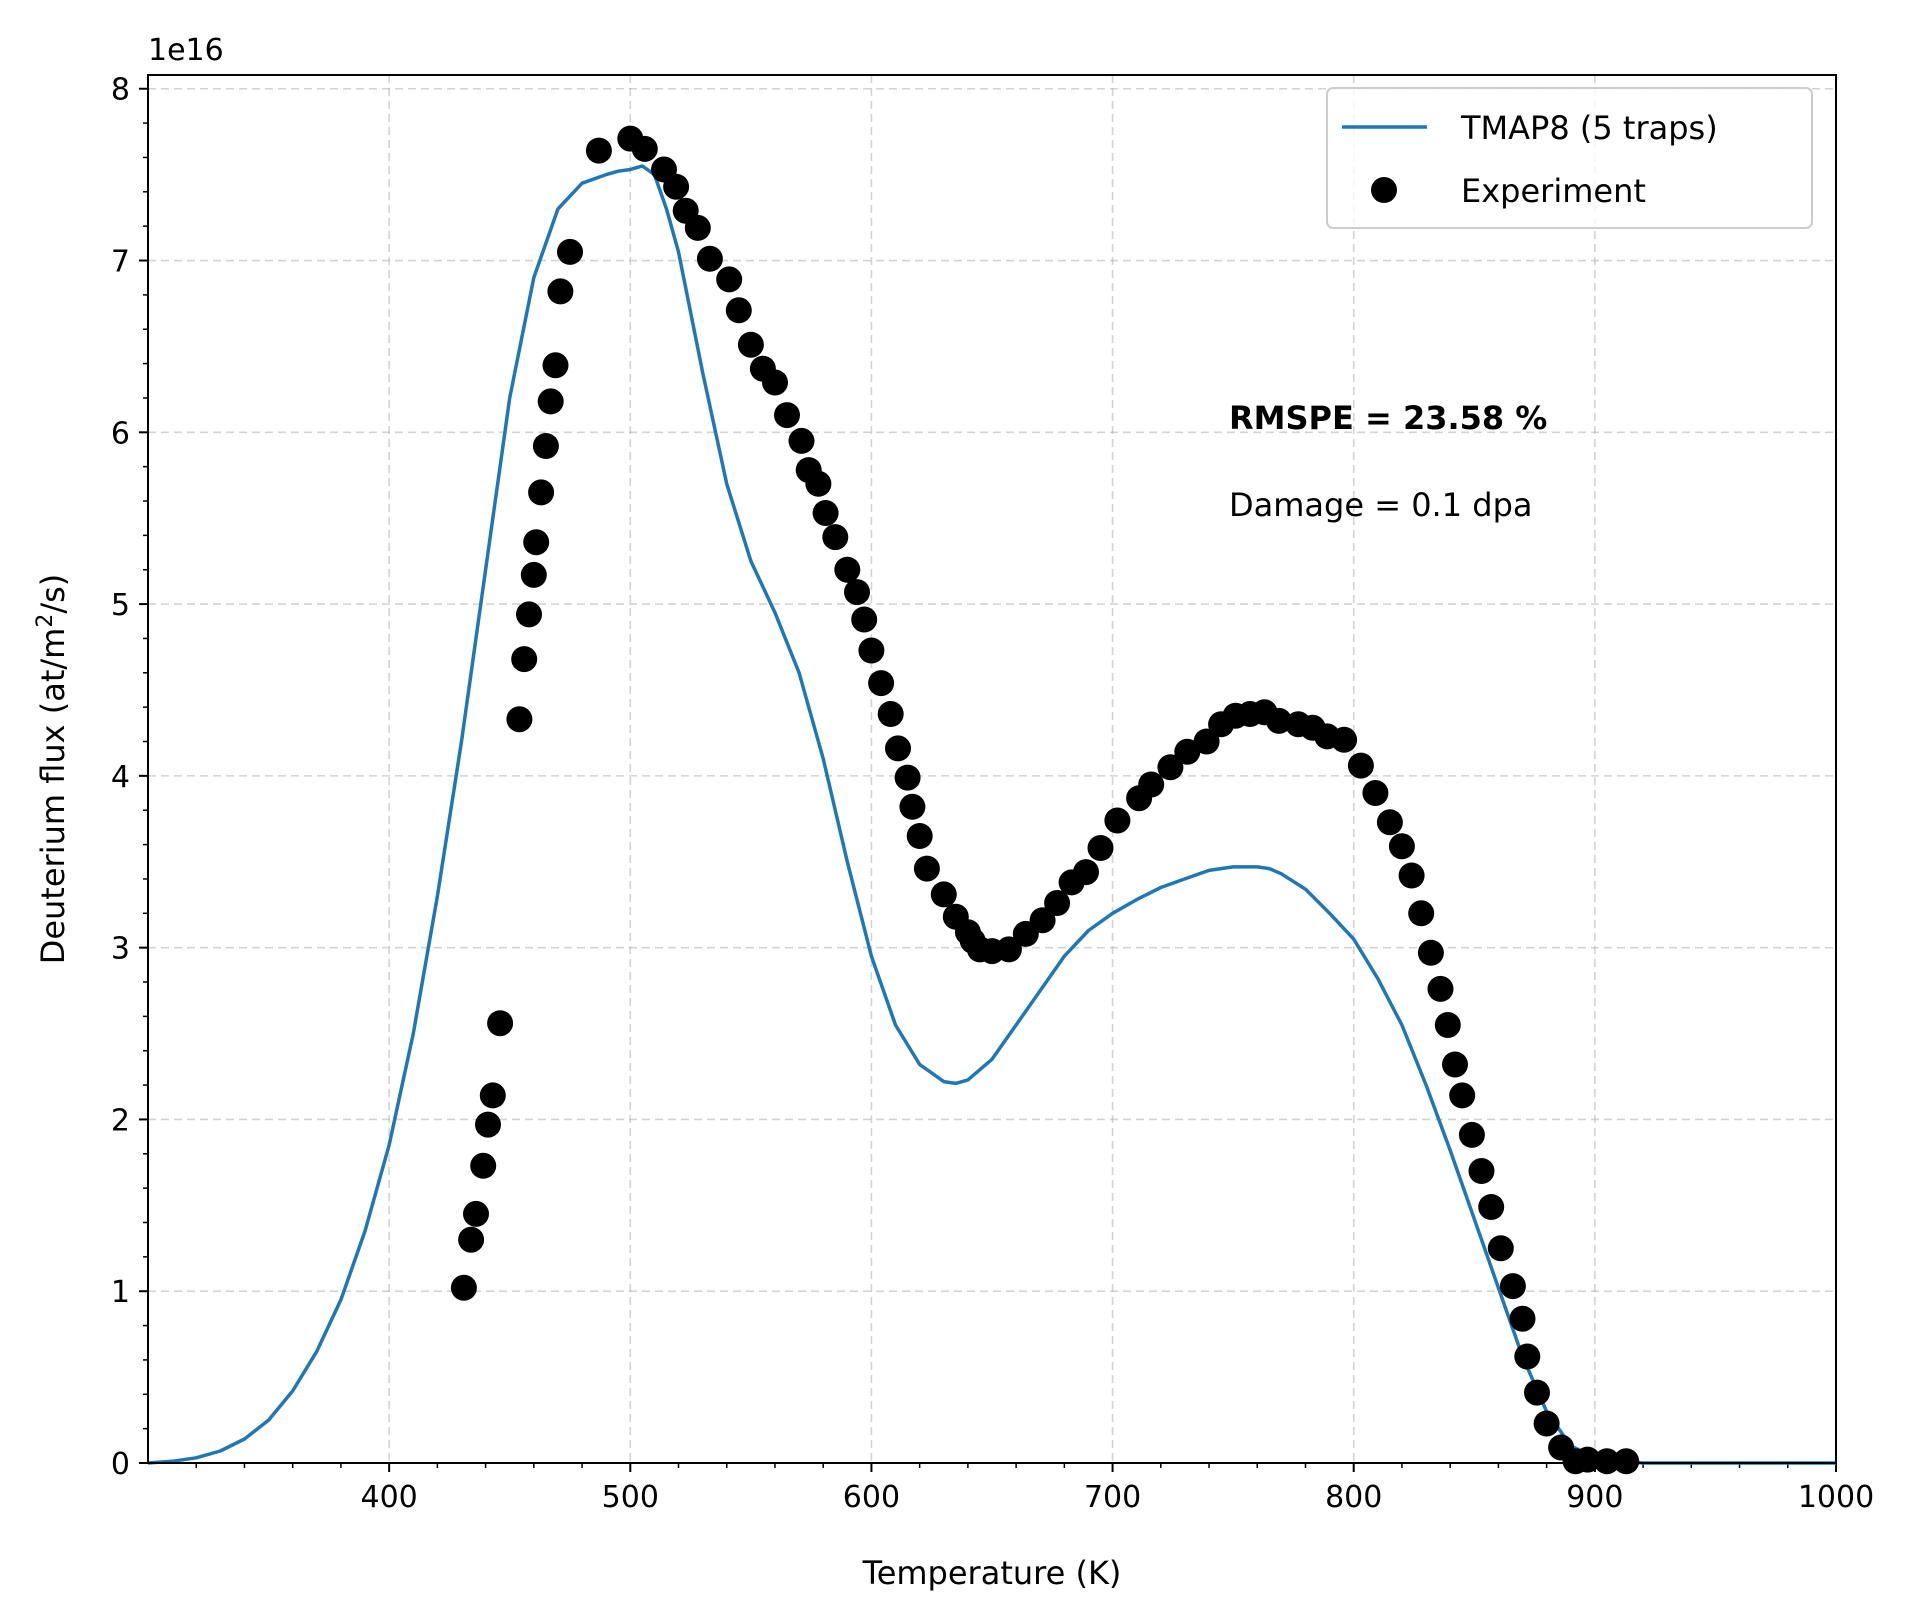 This screenshot has height=1613, width=1906. Describe the element at coordinates (1569, 158) in the screenshot. I see `legend: TMAP8 (5 traps) Experiment` at that location.